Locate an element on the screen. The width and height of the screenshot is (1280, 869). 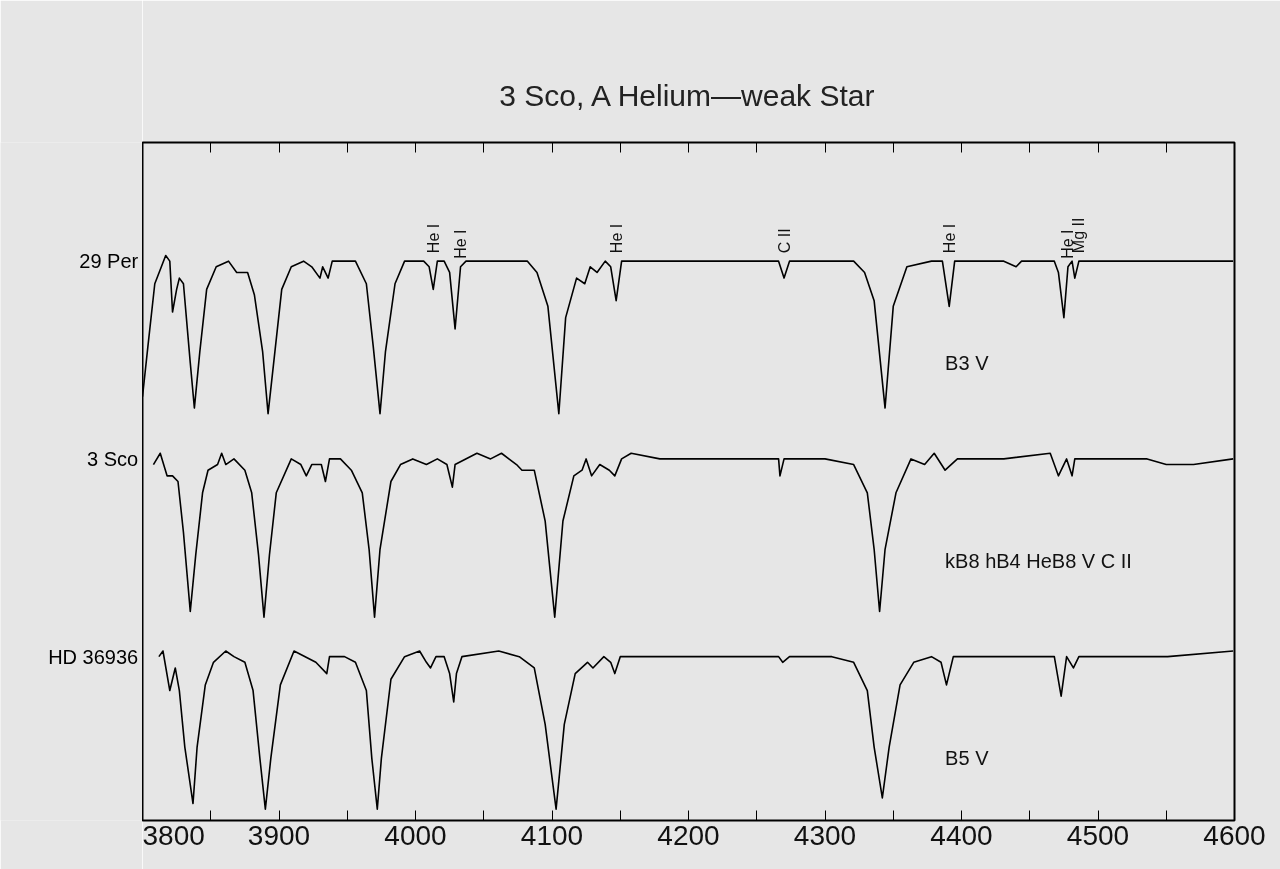
x-tick-label: 4400 is located at coordinates (961, 835).